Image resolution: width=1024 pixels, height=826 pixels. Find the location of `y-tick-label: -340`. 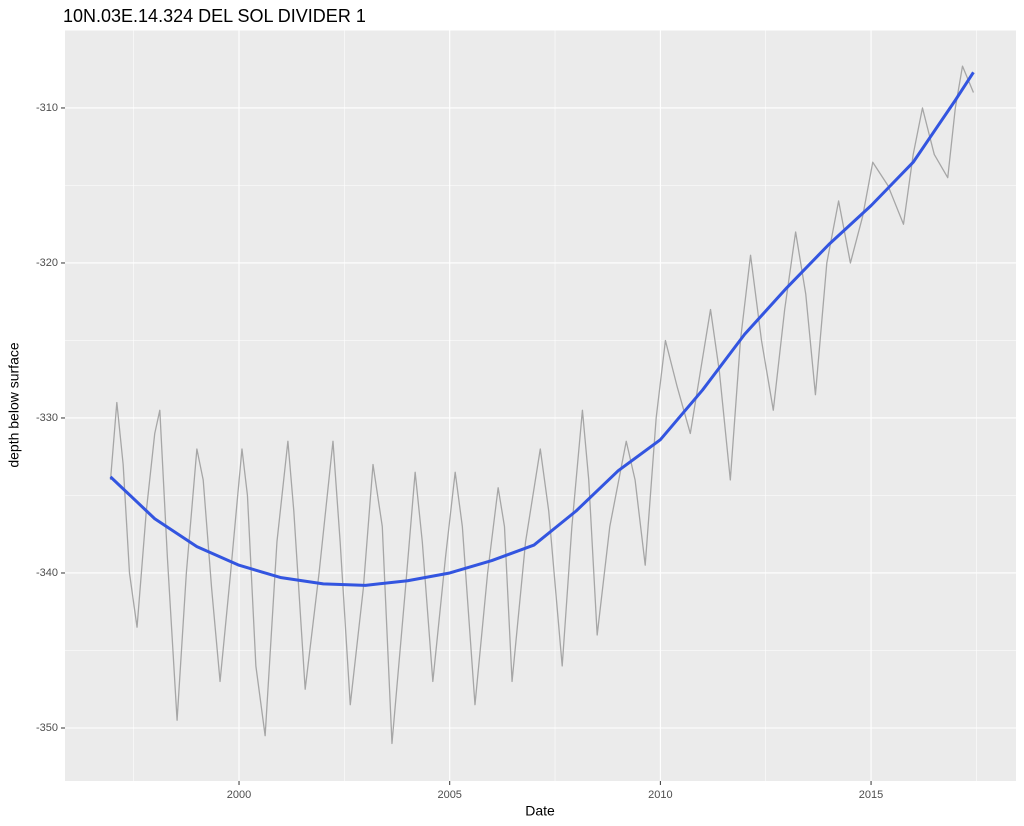

y-tick-label: -340 is located at coordinates (47, 573).